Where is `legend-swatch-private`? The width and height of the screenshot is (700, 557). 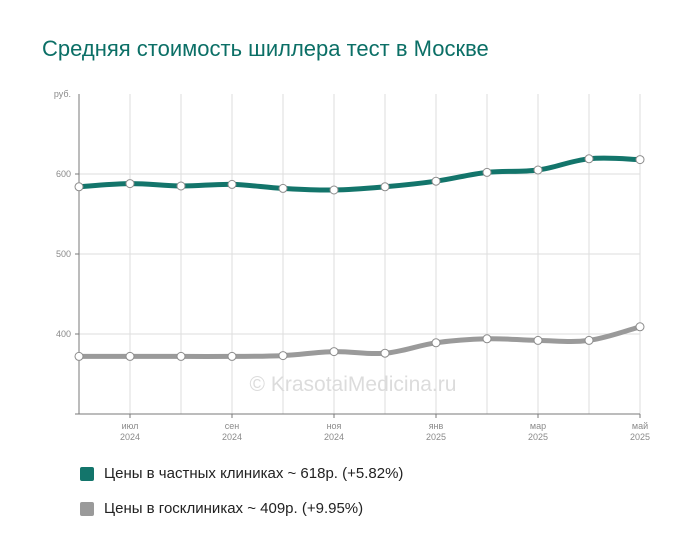
legend-swatch-private is located at coordinates (87, 473).